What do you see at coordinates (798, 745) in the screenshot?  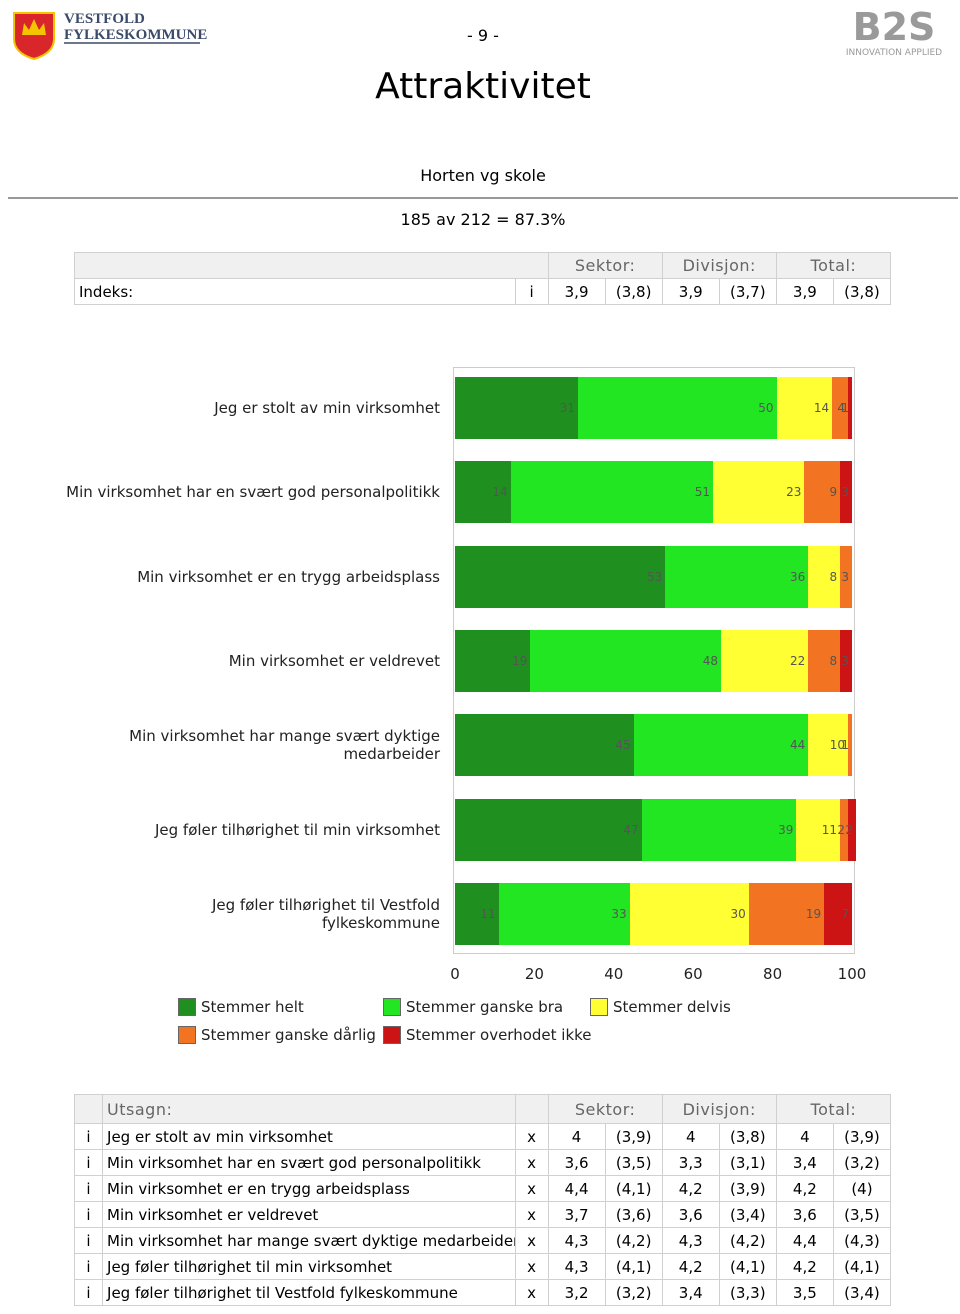 I see `value-label: 44` at bounding box center [798, 745].